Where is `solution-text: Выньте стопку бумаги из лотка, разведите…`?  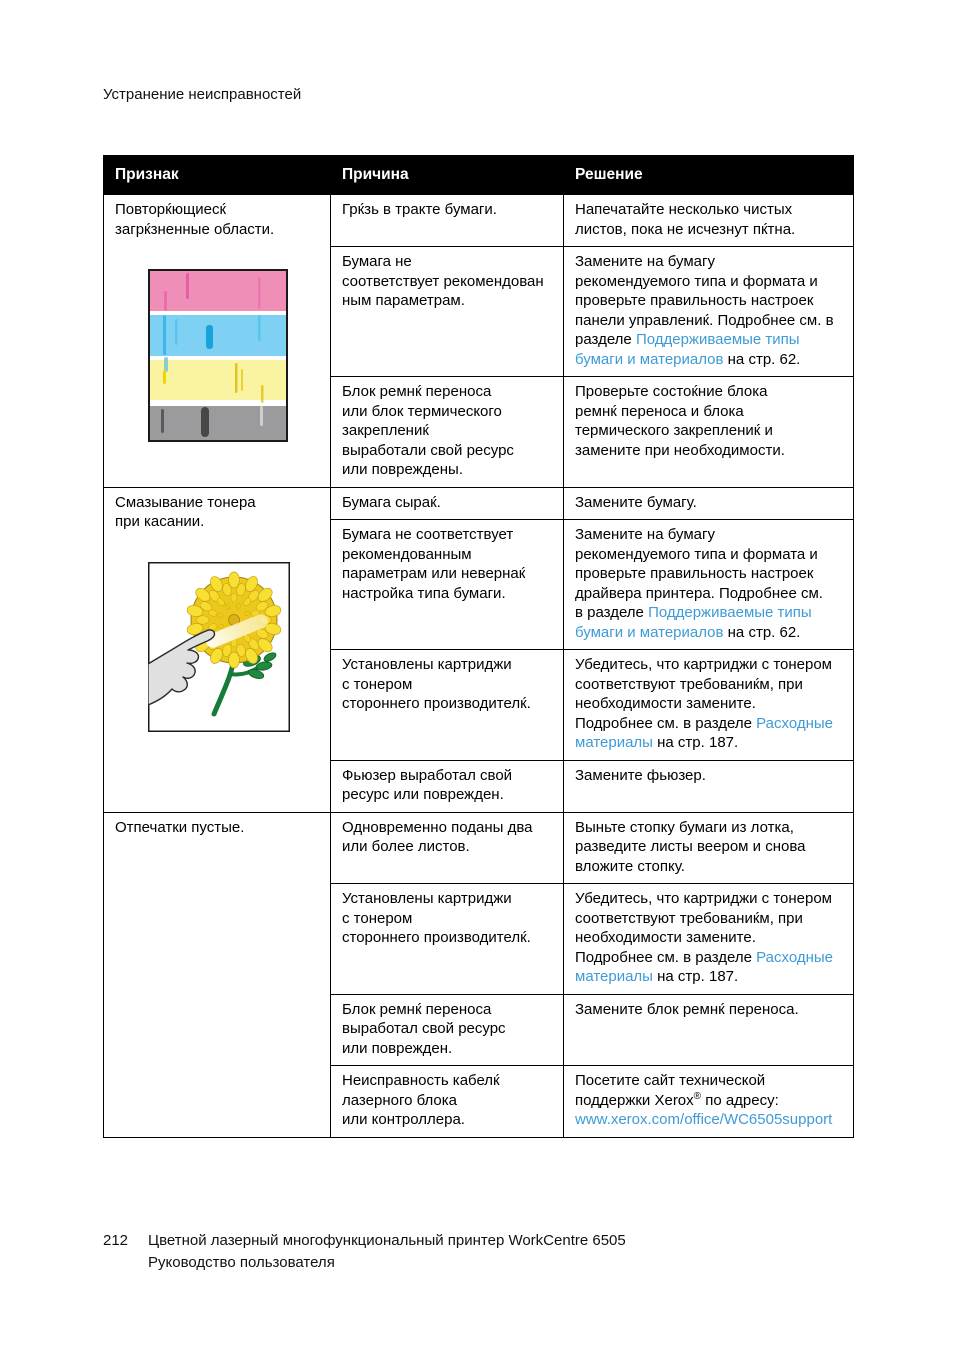 solution-text: Выньте стопку бумаги из лотка, разведите… is located at coordinates (690, 846).